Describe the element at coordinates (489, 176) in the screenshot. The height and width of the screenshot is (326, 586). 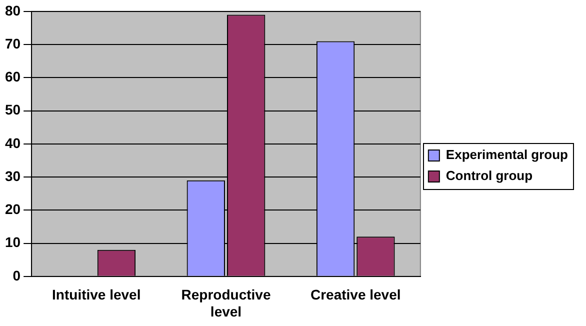
I see `legend-label: Control group` at that location.